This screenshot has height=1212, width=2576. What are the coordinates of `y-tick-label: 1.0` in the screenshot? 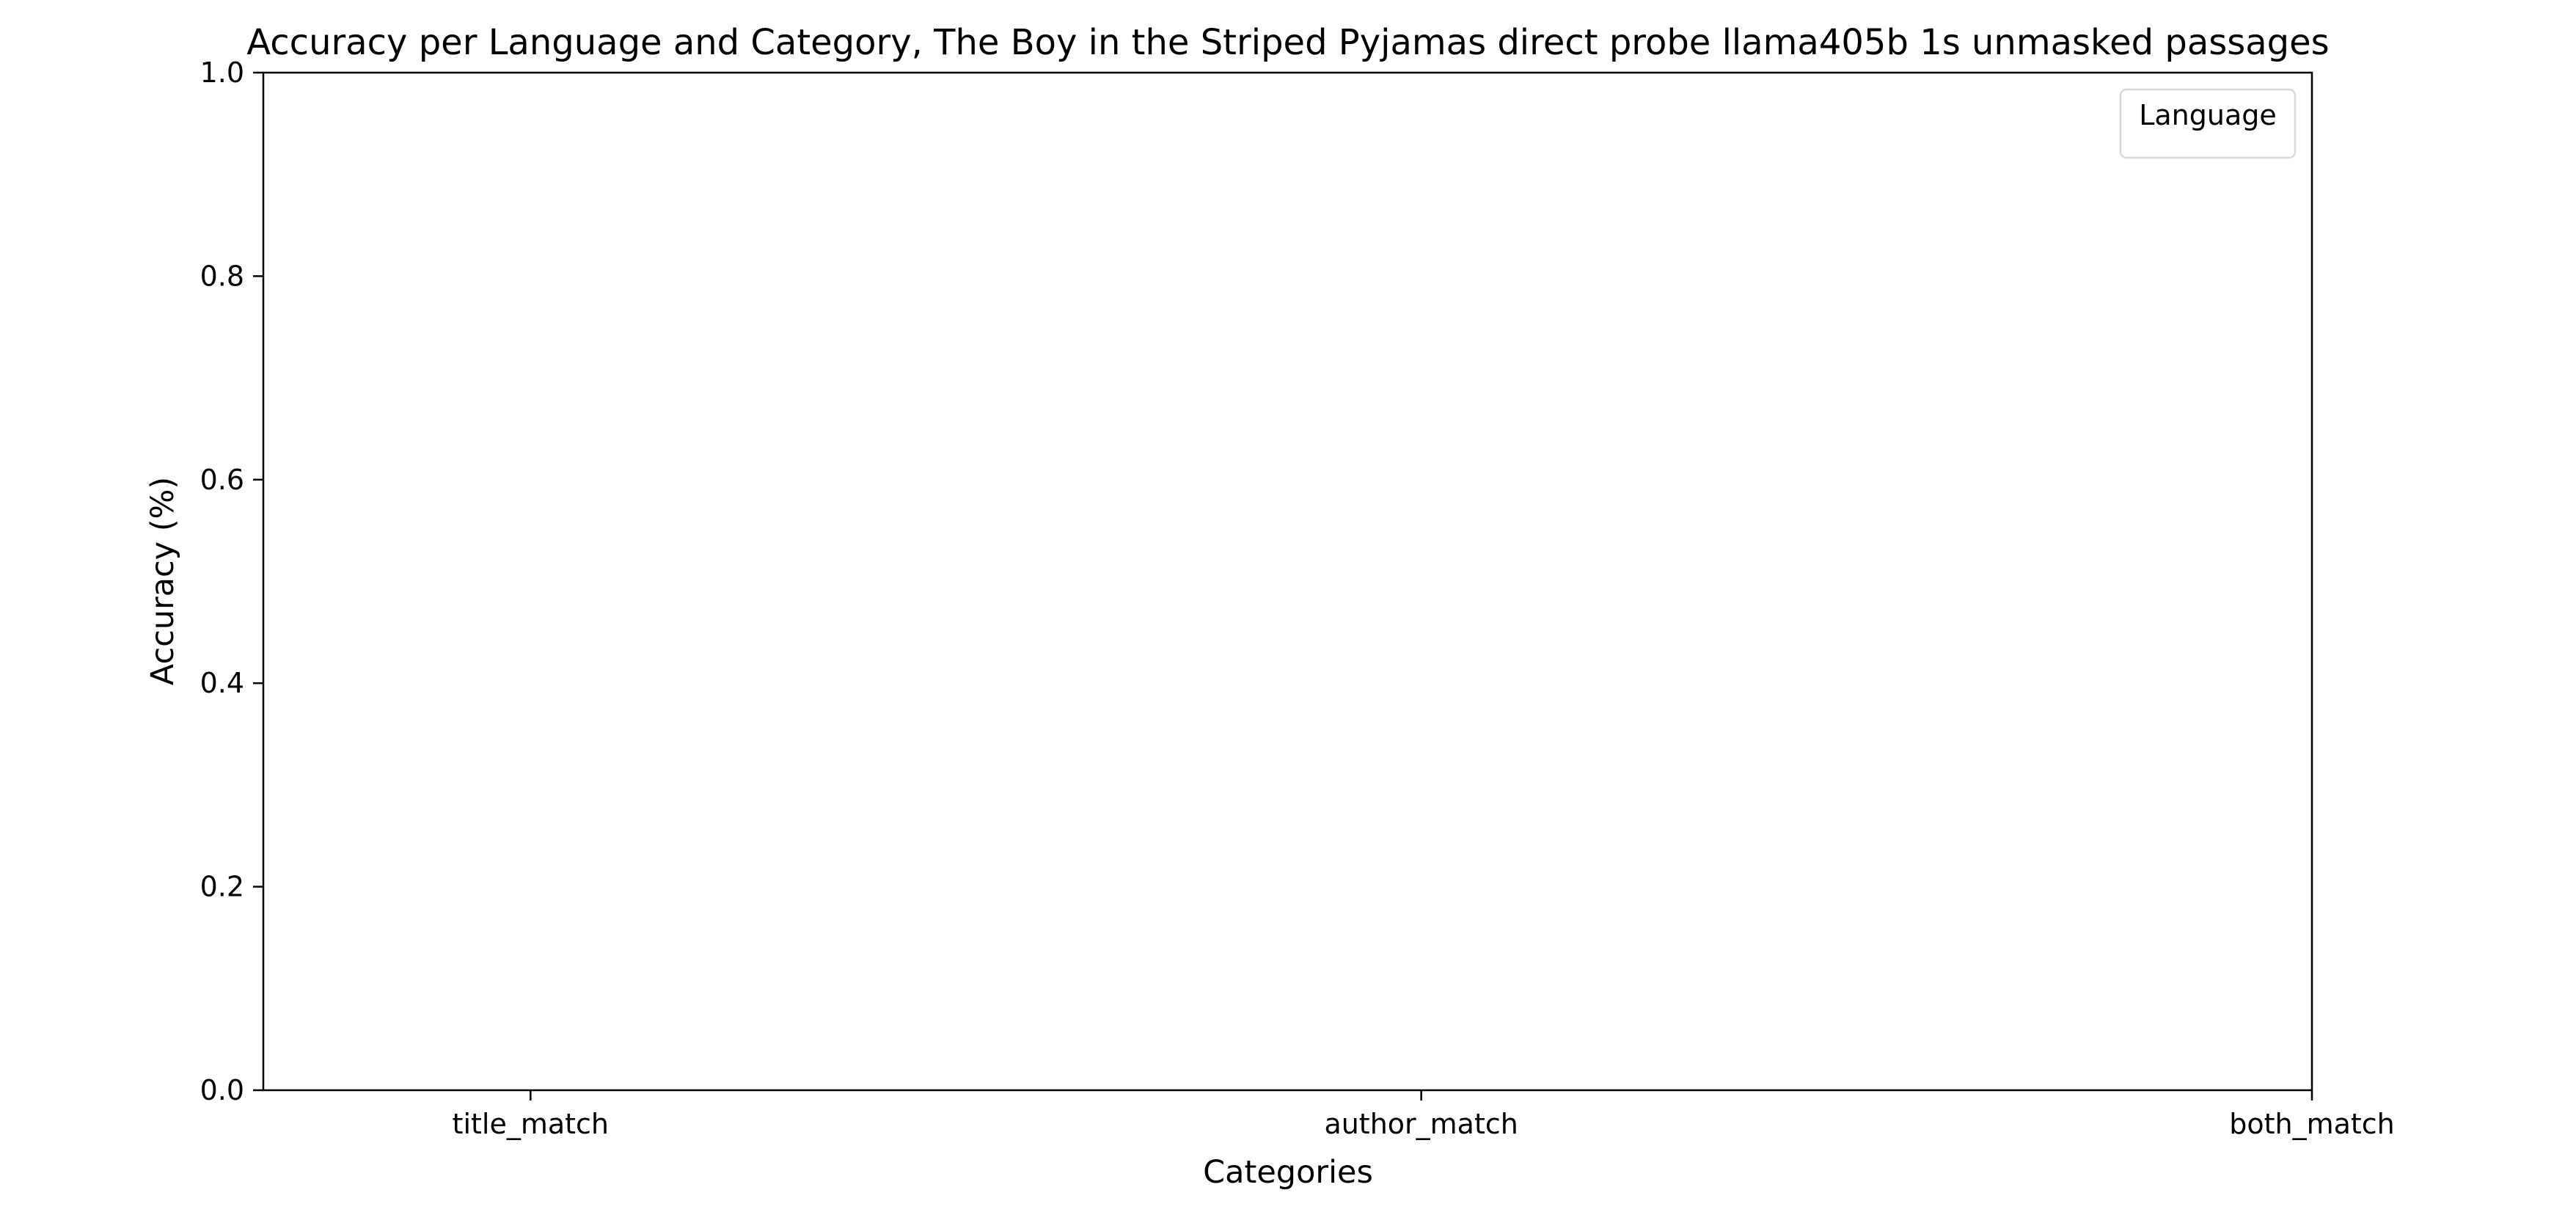 It's located at (222, 72).